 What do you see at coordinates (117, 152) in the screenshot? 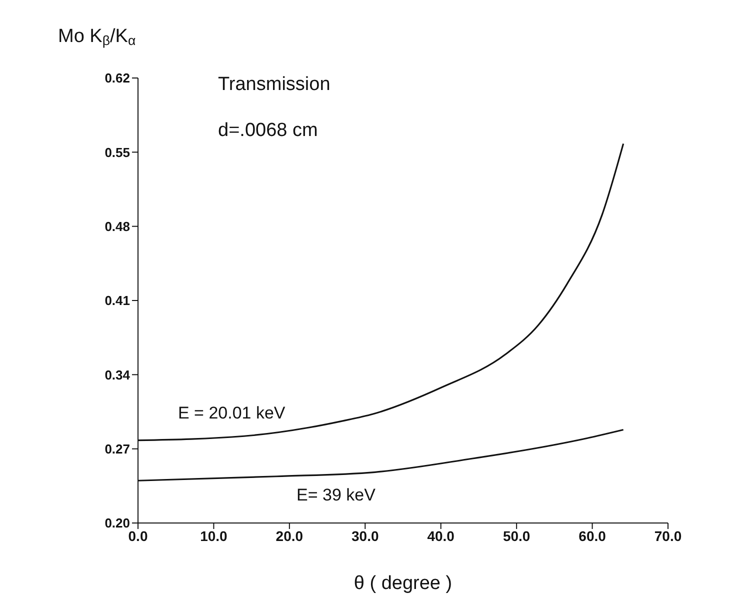
I see `y-tick-label: 0.55` at bounding box center [117, 152].